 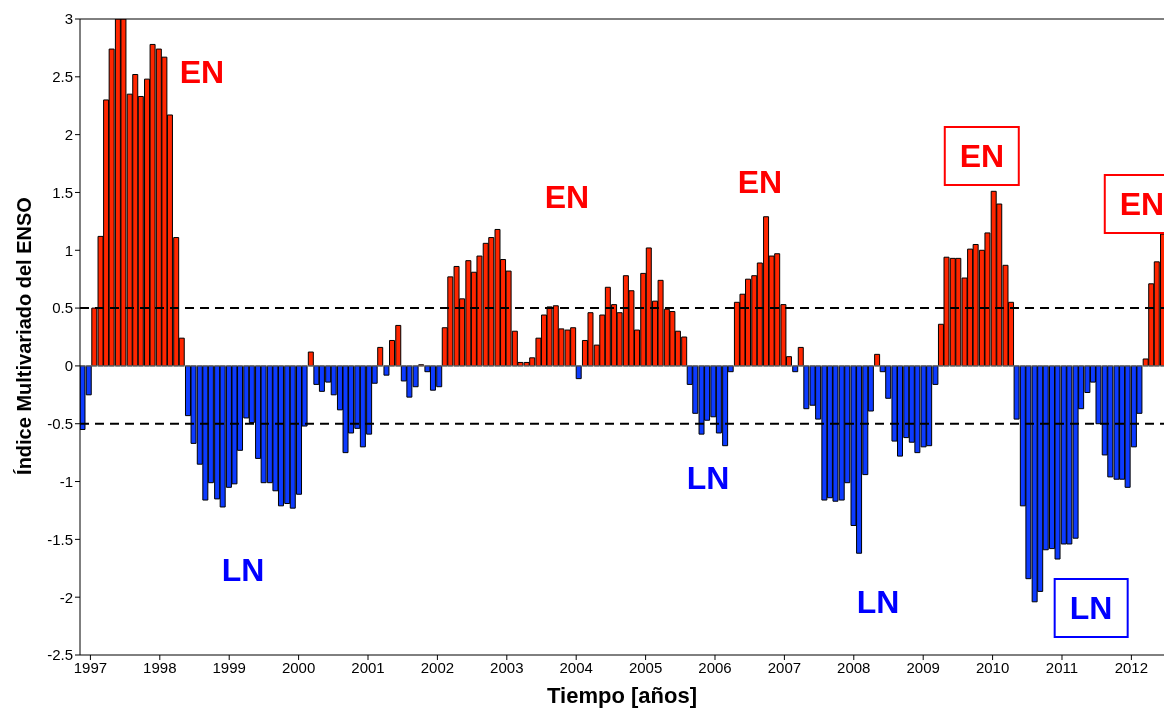 What do you see at coordinates (62, 308) in the screenshot?
I see `y-tick-label: 0.5` at bounding box center [62, 308].